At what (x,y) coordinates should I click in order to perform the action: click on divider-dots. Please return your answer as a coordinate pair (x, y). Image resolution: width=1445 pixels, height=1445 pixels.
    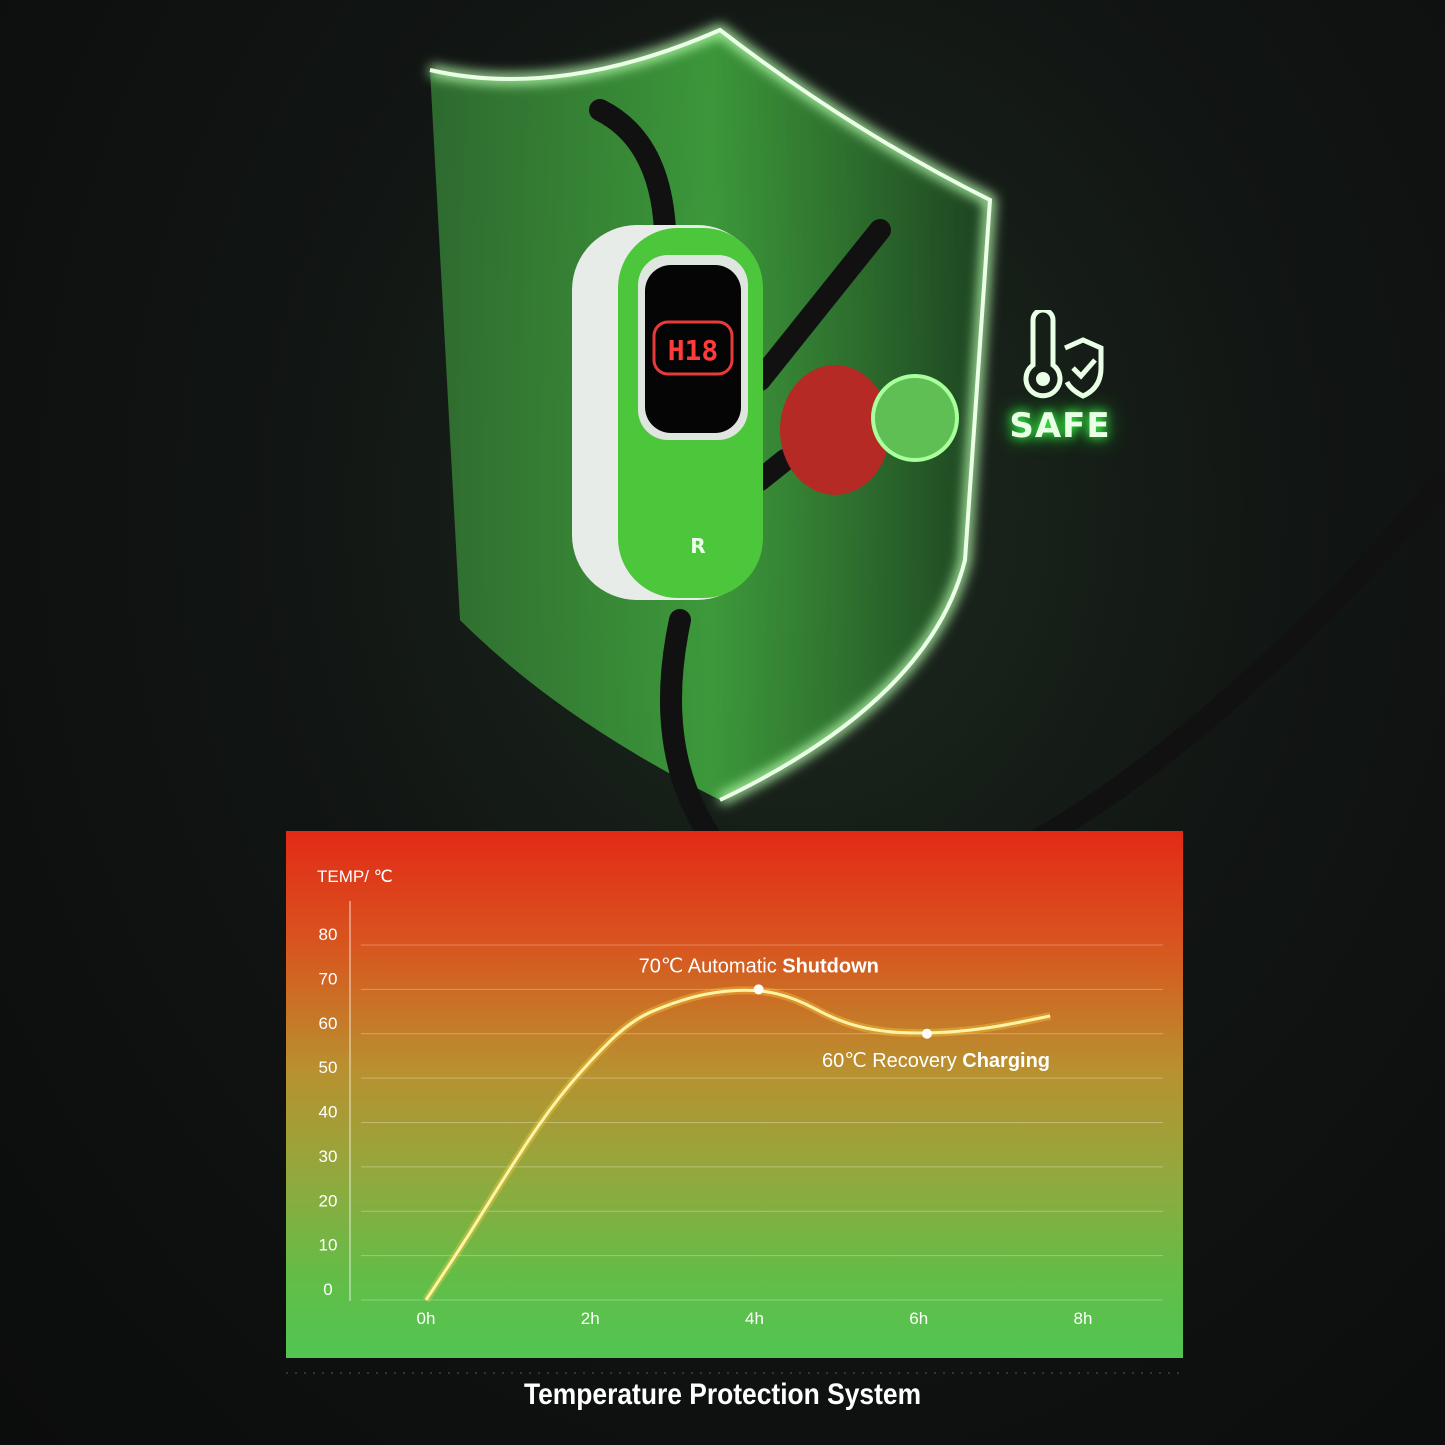
    Looking at the image, I should click on (734, 1373).